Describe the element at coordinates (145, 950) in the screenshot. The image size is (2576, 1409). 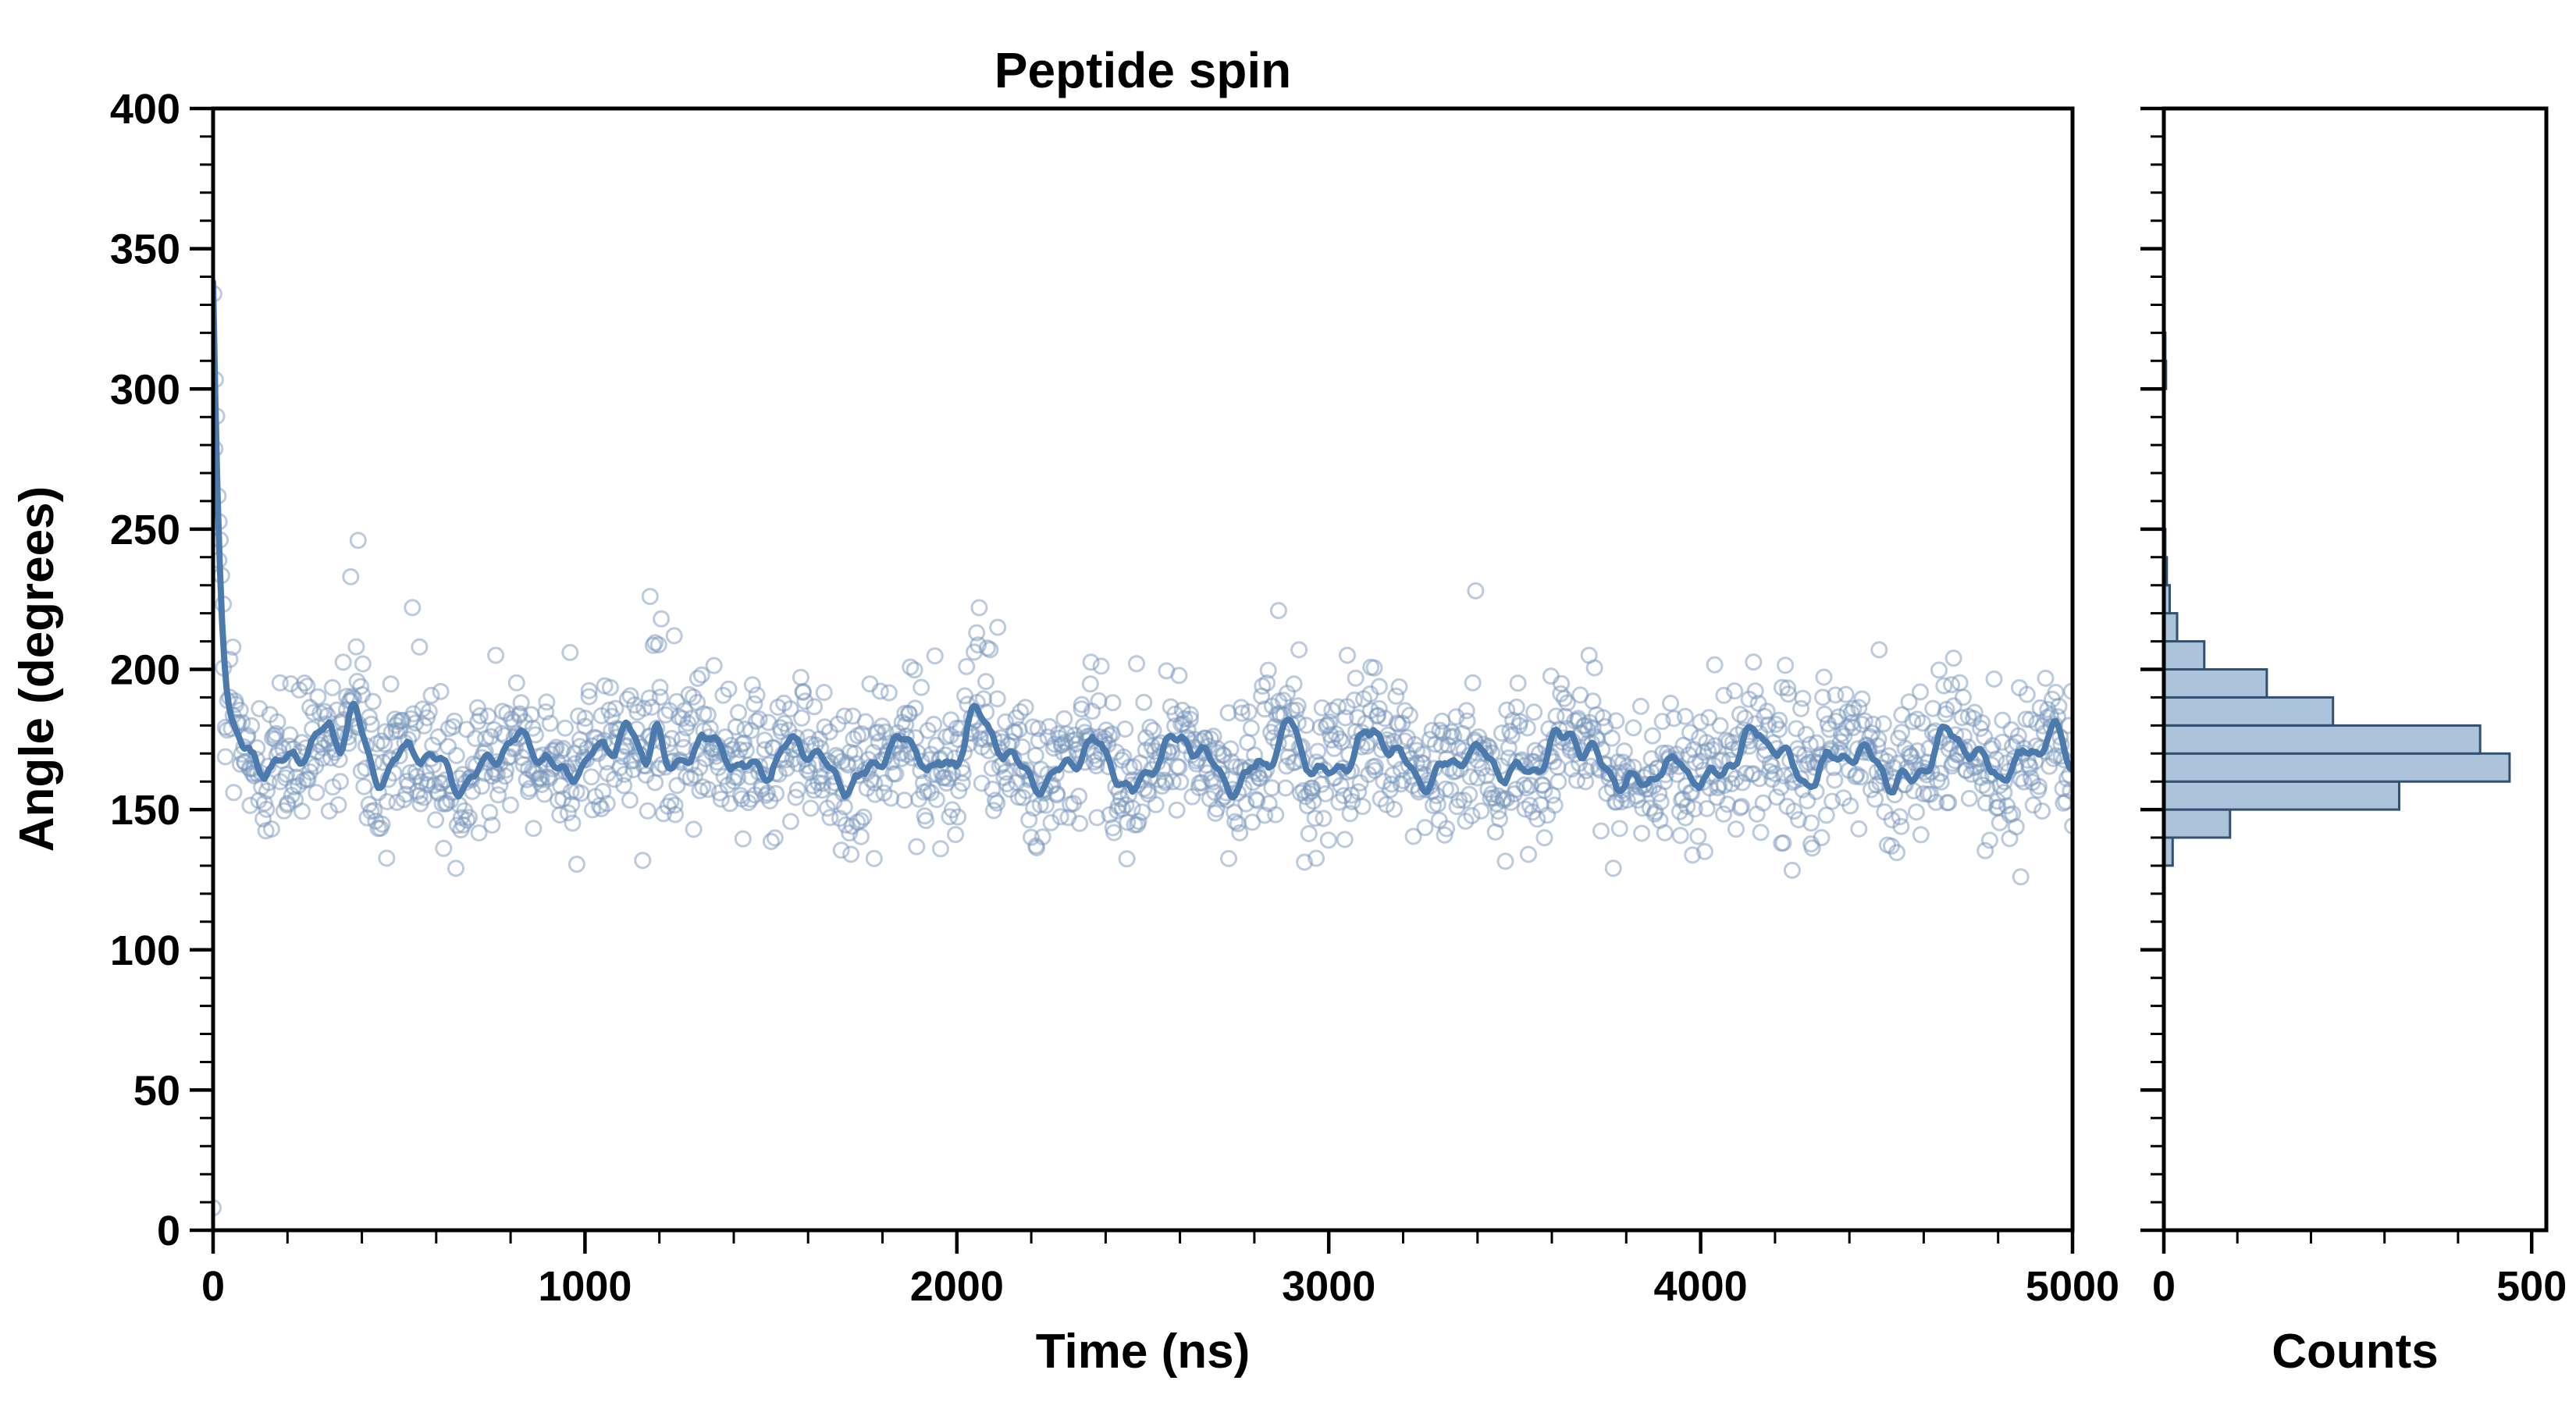
I see `tick-label: 100` at that location.